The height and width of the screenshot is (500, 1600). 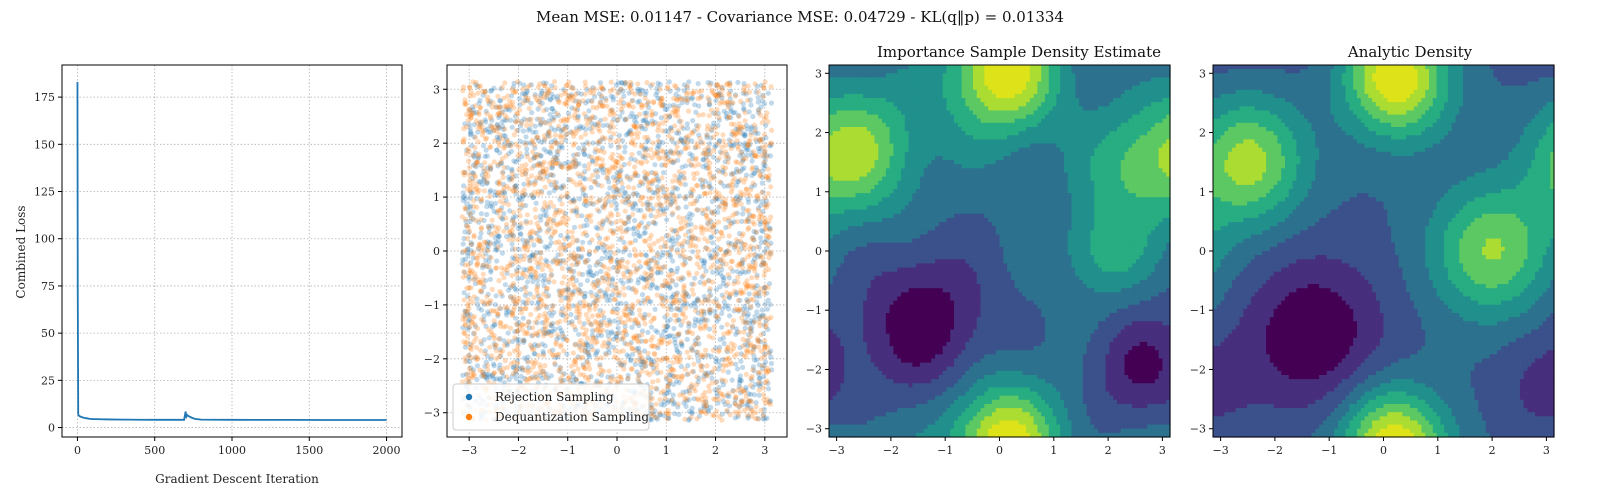 I want to click on scatter-legend-marker, so click(x=469, y=397).